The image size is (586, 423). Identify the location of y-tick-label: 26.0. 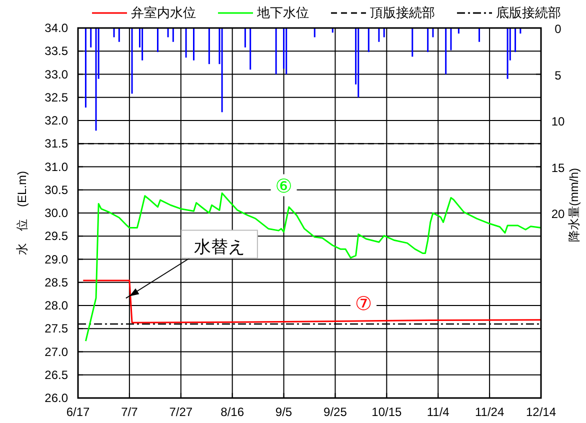
(56, 398).